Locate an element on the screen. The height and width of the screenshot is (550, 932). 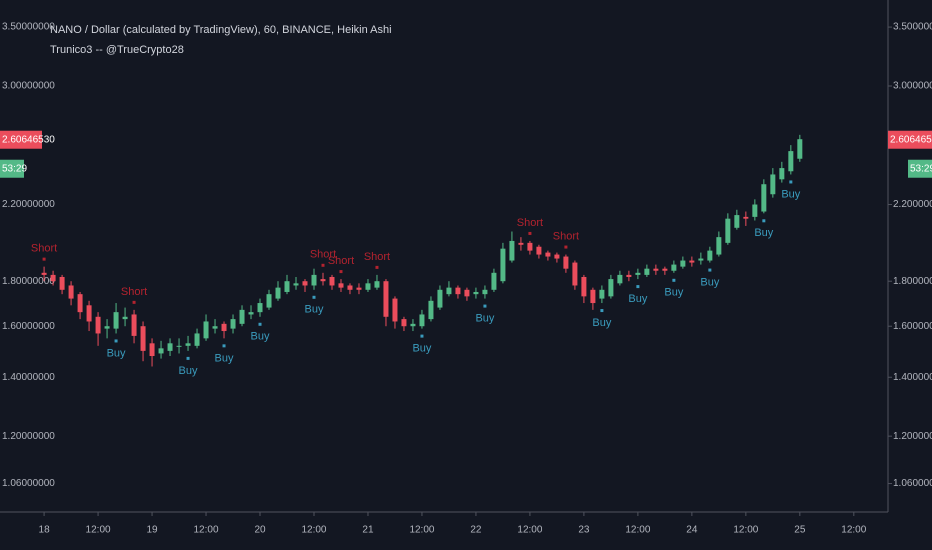
indicator-title: Trunico3 -- @TrueCrypto28 is located at coordinates (117, 50).